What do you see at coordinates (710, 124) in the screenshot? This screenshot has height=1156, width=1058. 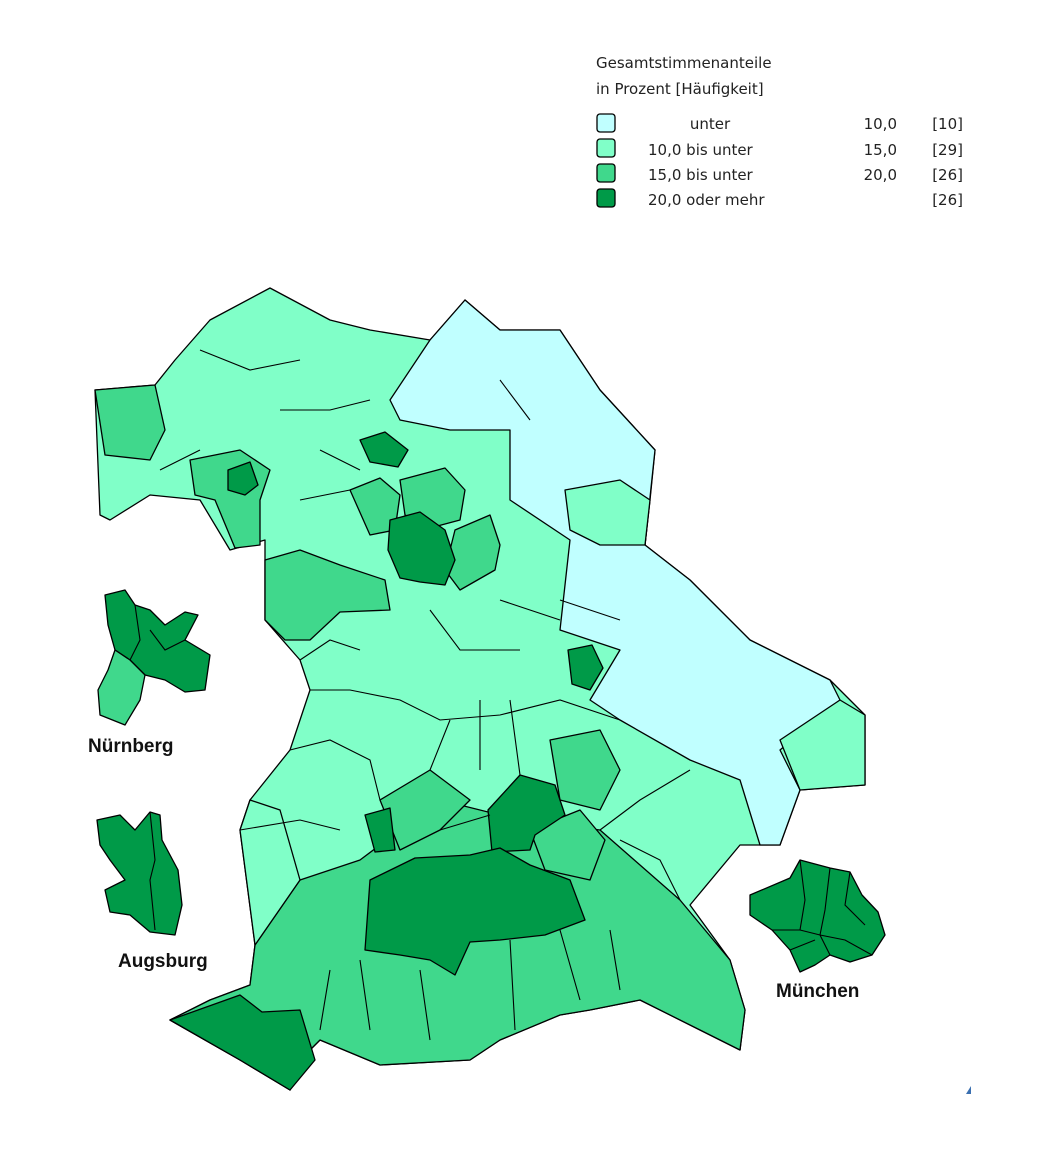 I see `legend-label: unter` at bounding box center [710, 124].